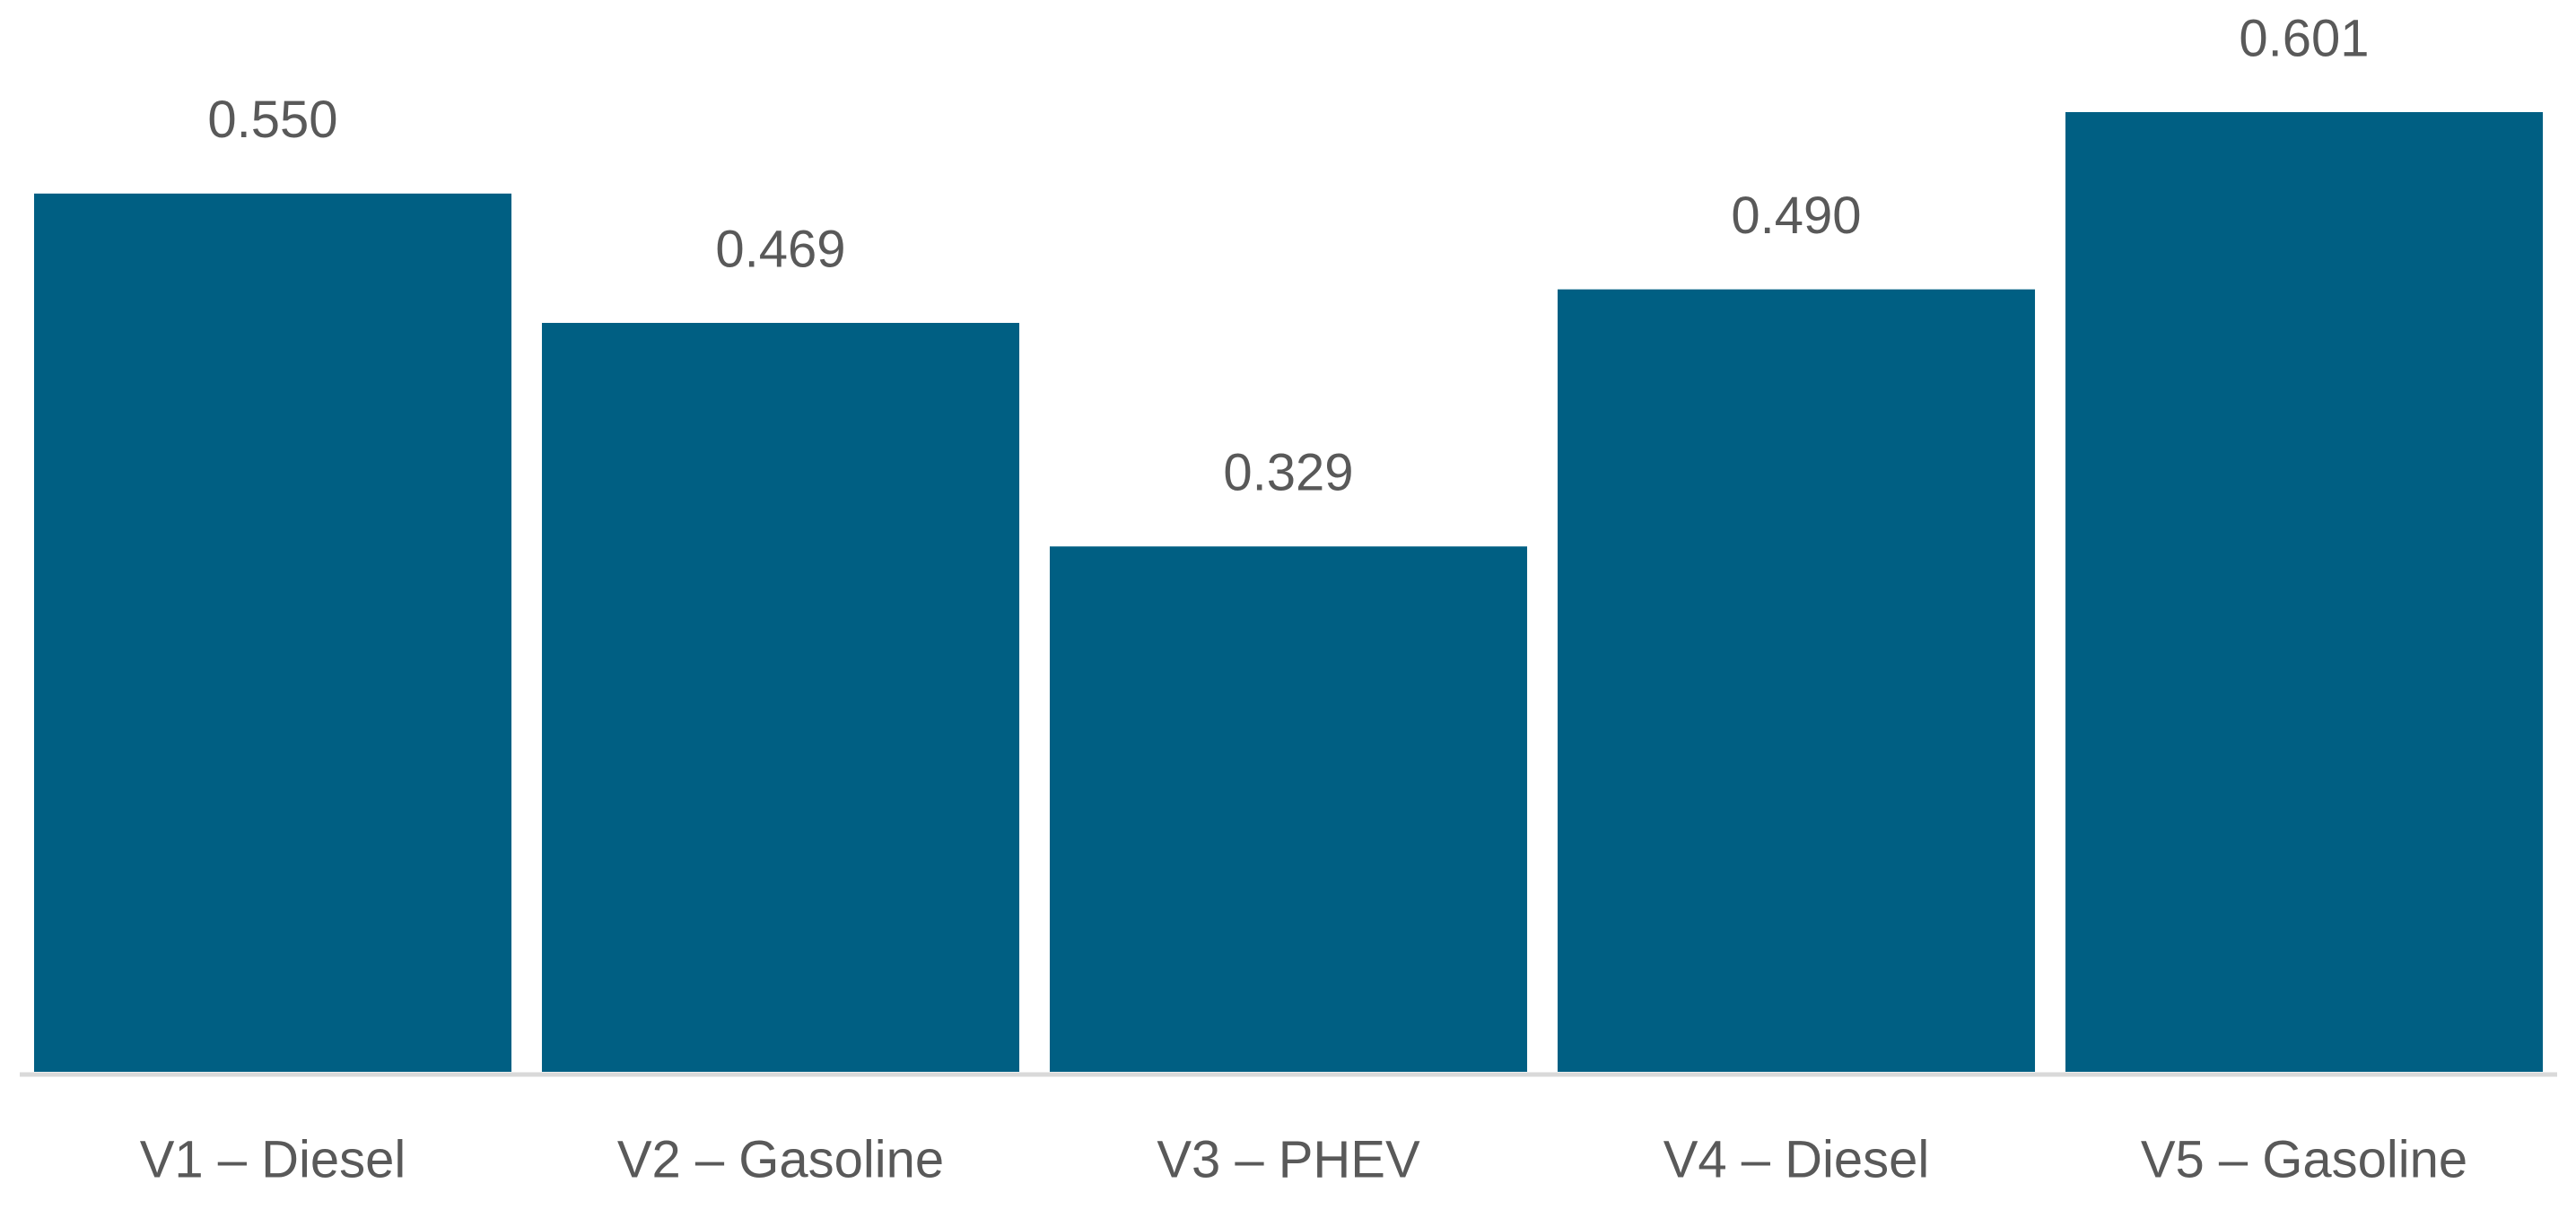 The image size is (2576, 1218). Describe the element at coordinates (1288, 473) in the screenshot. I see `data-label: 0.329` at that location.